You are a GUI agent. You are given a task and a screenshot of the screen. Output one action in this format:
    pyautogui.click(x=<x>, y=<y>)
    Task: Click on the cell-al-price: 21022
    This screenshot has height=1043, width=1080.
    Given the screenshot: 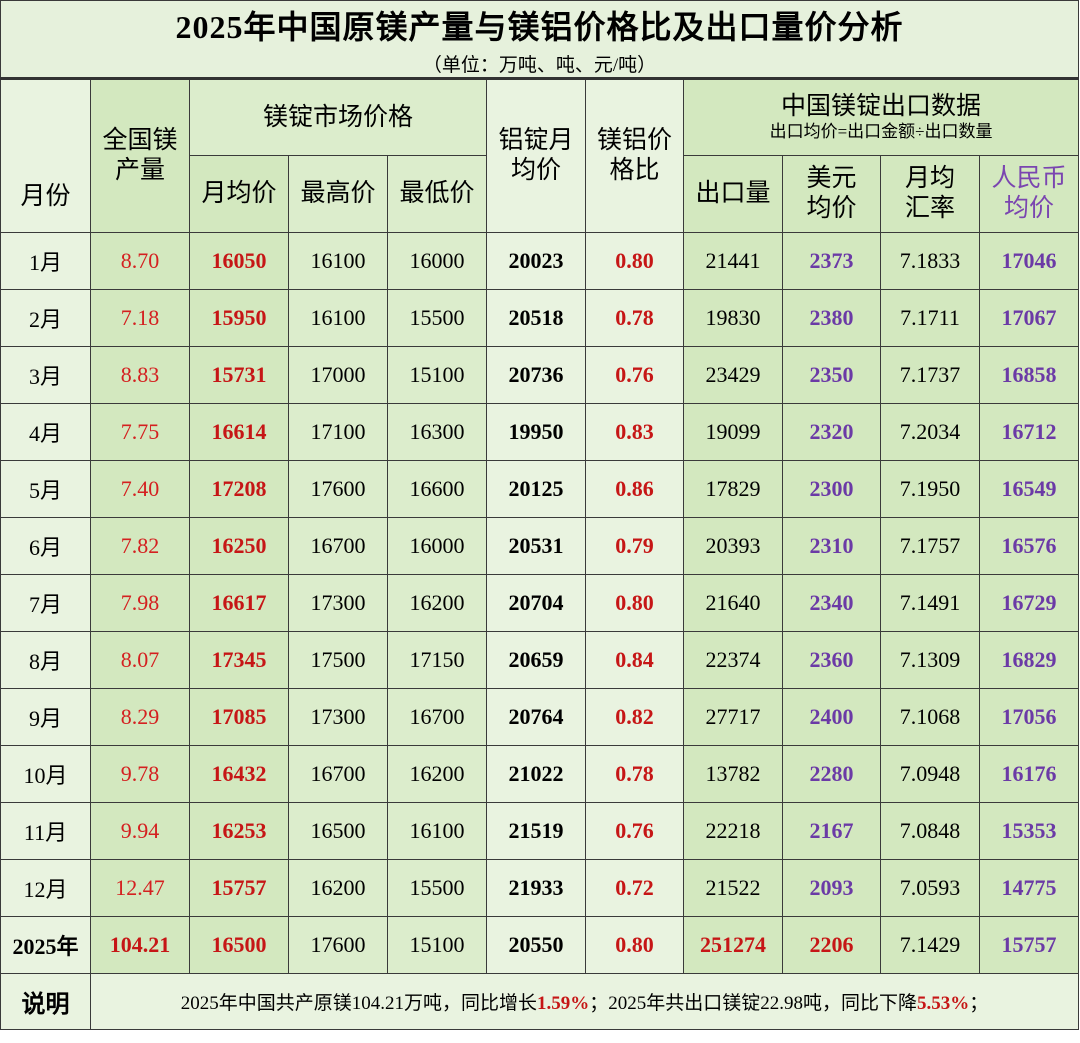 What is the action you would take?
    pyautogui.click(x=536, y=774)
    